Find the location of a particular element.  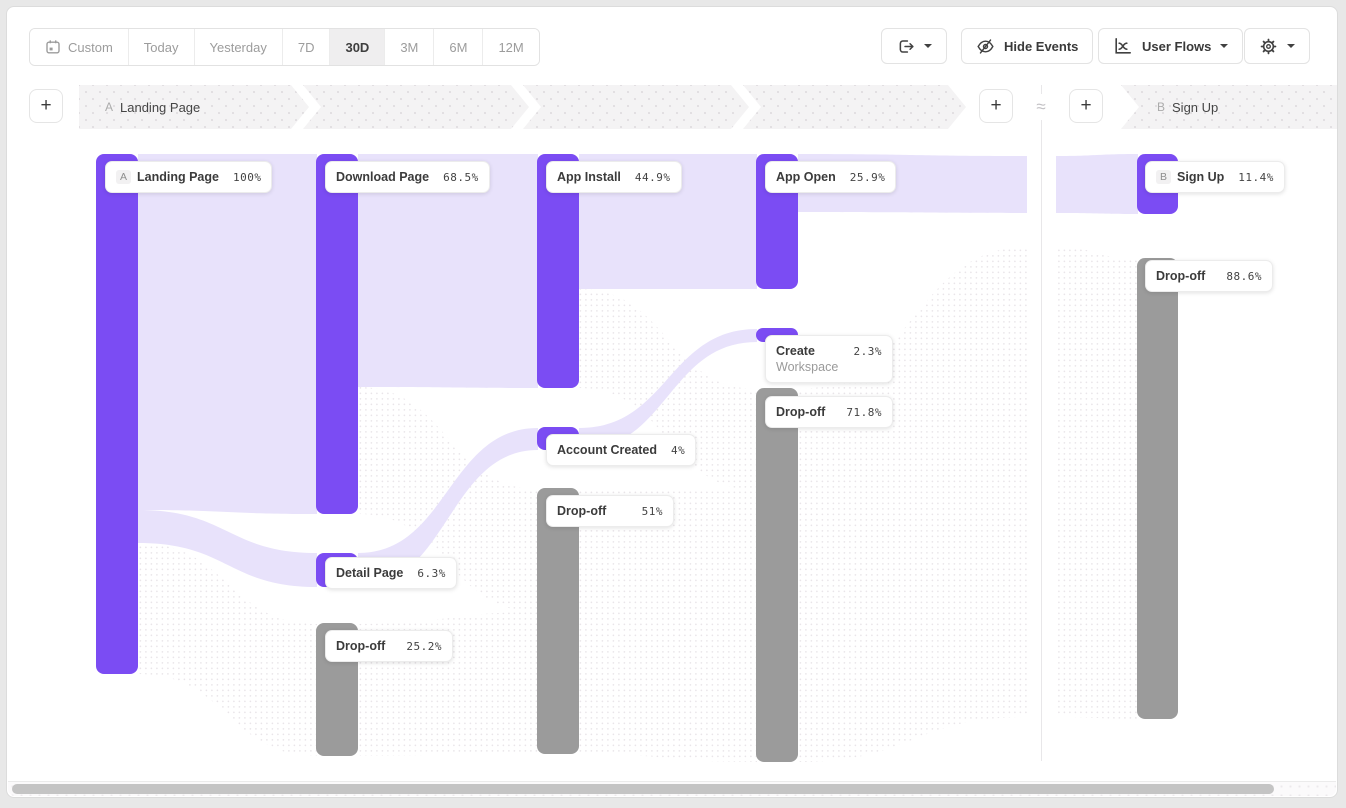

date-range-yesterday: Yesterday is located at coordinates (237, 47).